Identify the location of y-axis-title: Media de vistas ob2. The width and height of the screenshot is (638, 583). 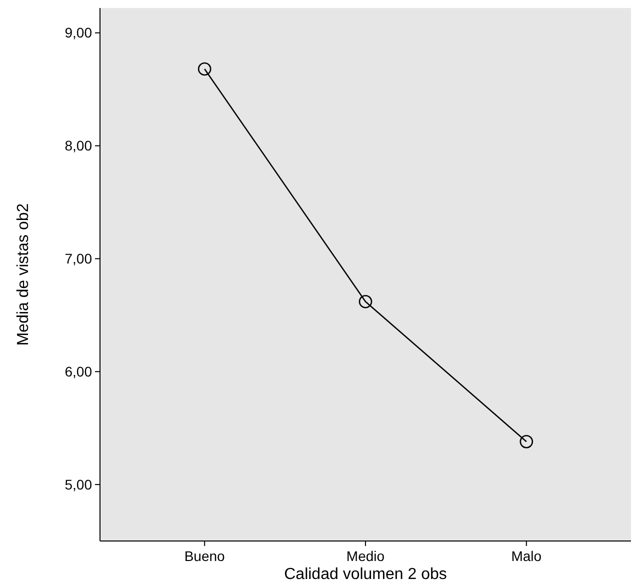
(23, 274).